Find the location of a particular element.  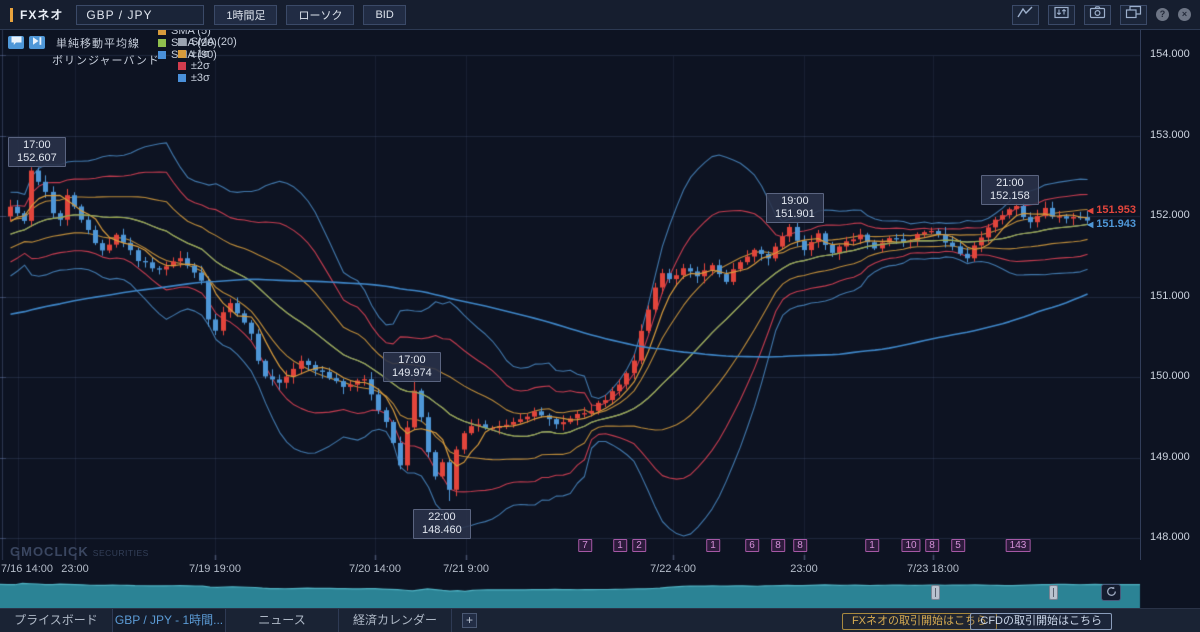

annotation-time: 19:00 is located at coordinates (795, 201).